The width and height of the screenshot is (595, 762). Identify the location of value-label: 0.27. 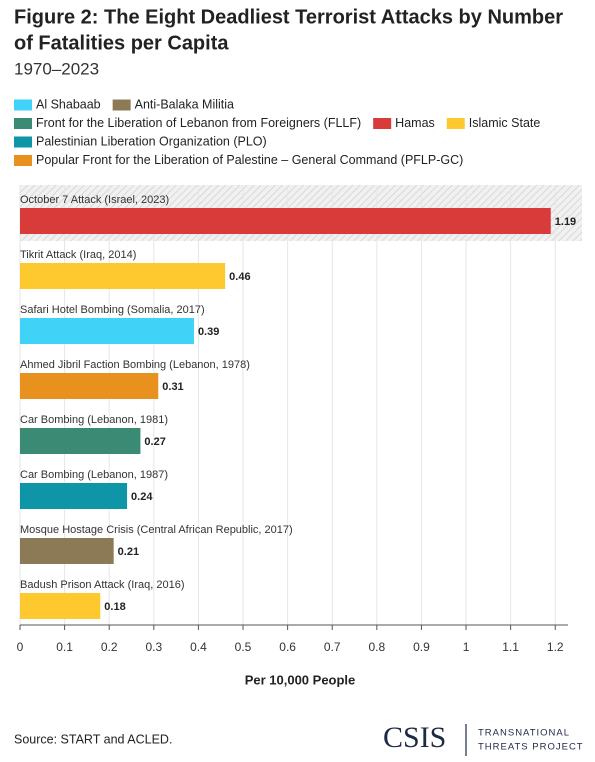
(154, 442).